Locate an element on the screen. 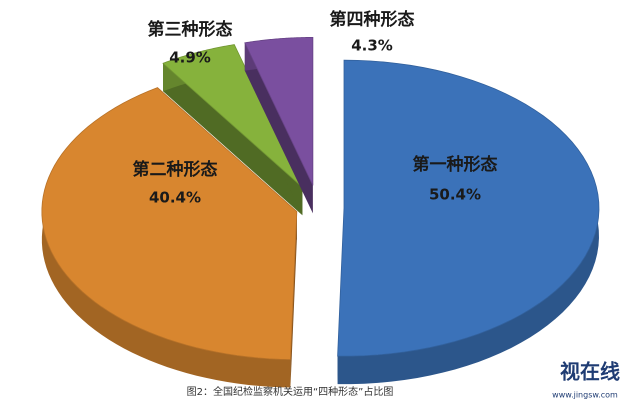 This screenshot has width=640, height=413. slice-label: 第一种形态 is located at coordinates (455, 164).